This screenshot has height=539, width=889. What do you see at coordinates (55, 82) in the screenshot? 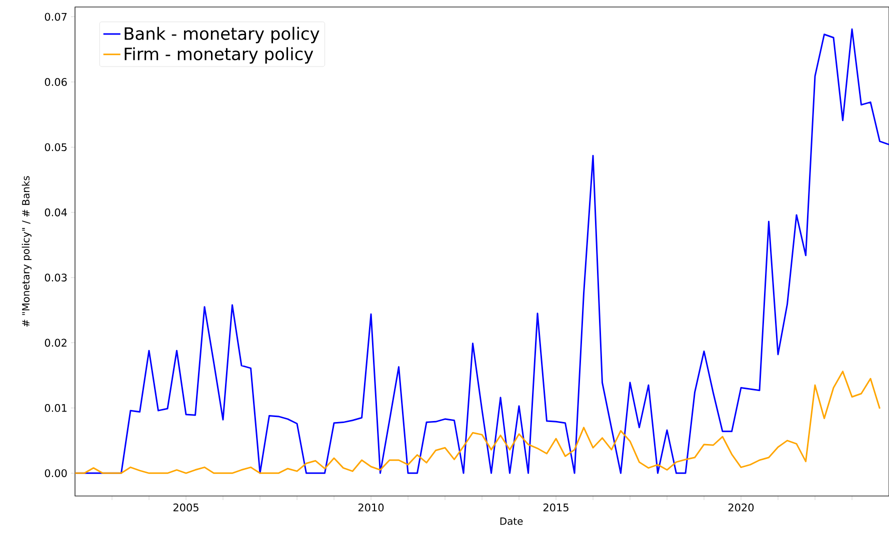
I see `y-tick-label: 0.06` at bounding box center [55, 82].